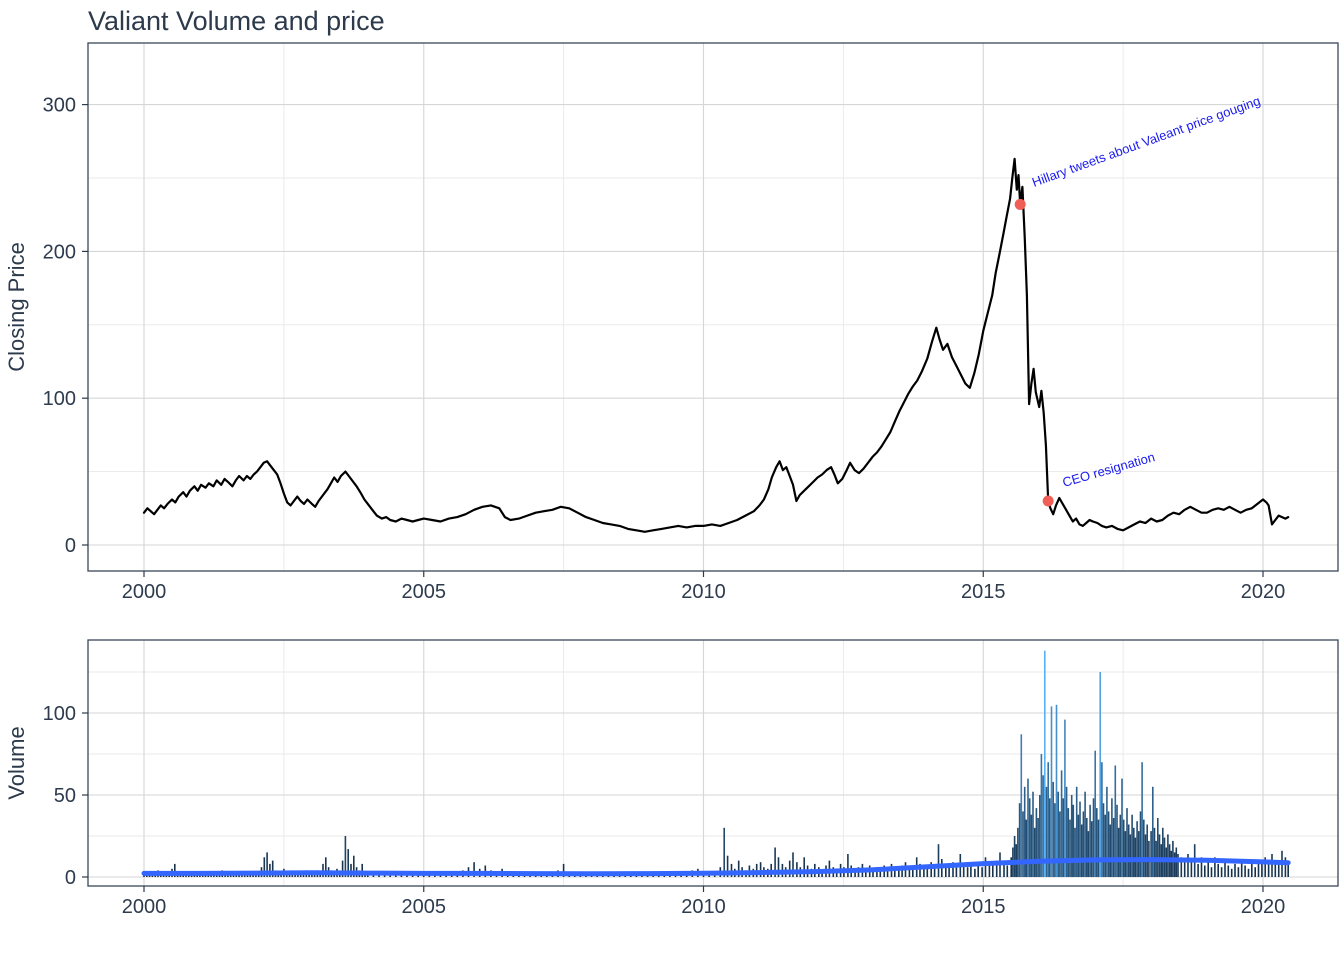 The image size is (1344, 965). I want to click on volume-y-axis-title: Volume, so click(16, 762).